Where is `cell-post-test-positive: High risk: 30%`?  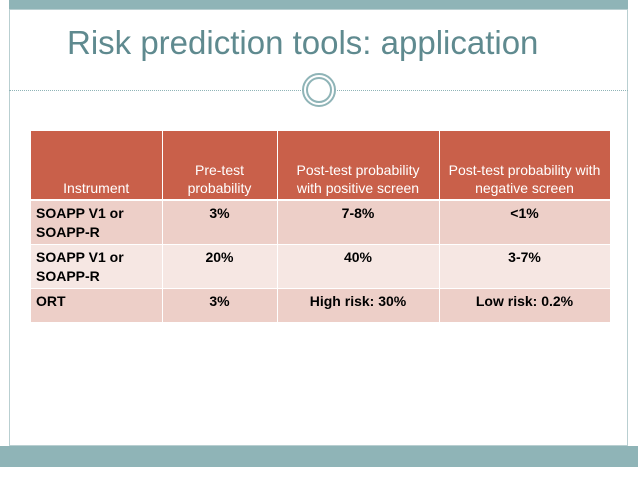
cell-post-test-positive: High risk: 30% is located at coordinates (358, 305).